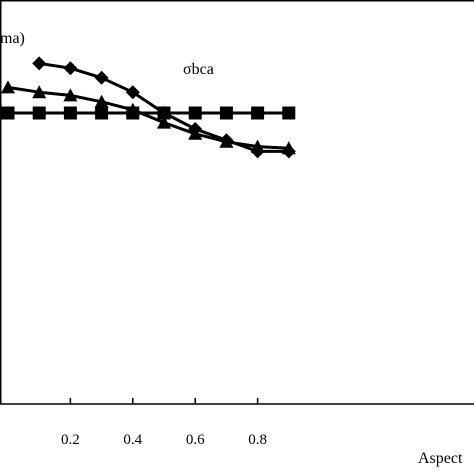  What do you see at coordinates (70, 440) in the screenshot?
I see `x-tick-label: 0.2` at bounding box center [70, 440].